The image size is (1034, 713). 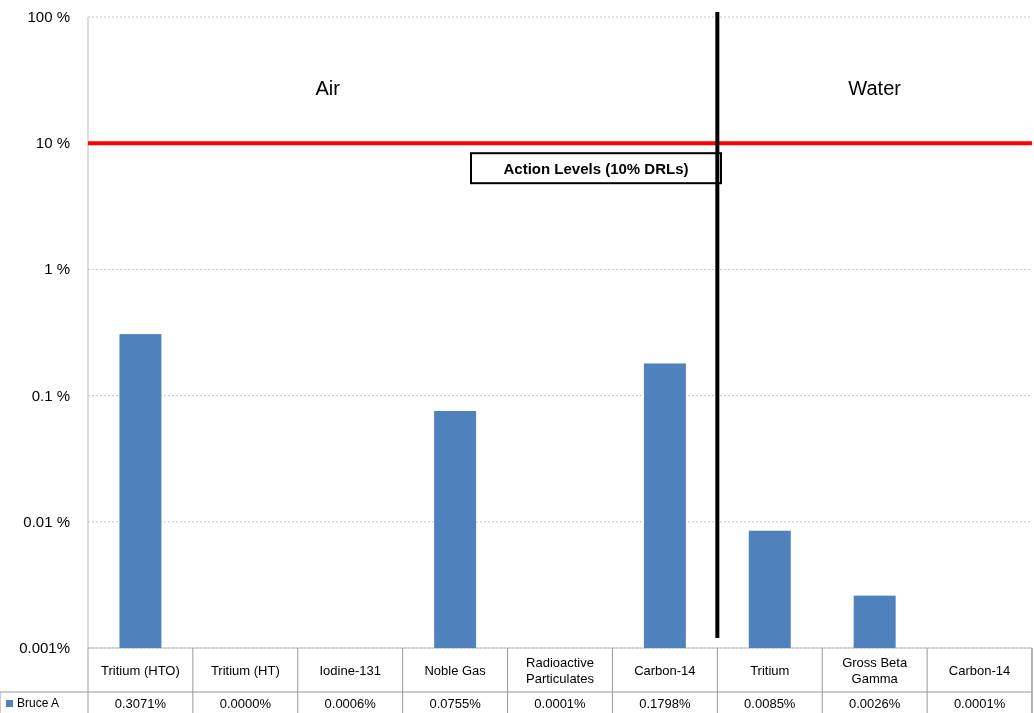 I want to click on x-tick-label: Tritium, so click(x=770, y=670).